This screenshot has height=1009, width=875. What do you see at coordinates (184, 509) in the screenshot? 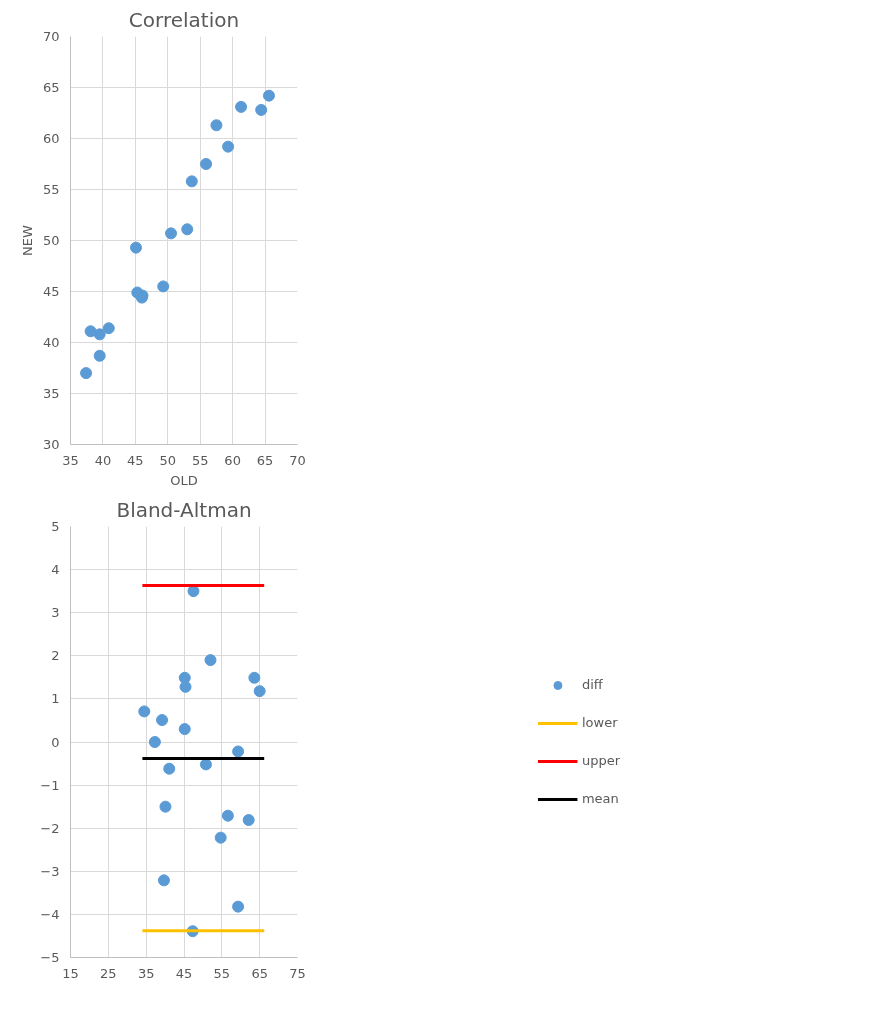
I see `chart-title: Bland-Altman` at bounding box center [184, 509].